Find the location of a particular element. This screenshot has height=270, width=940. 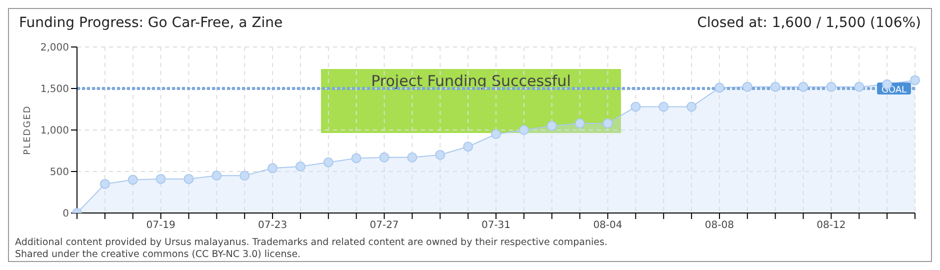

chart-subtitle: Closed at: 1,600 / 1,500 (106%) is located at coordinates (809, 23).